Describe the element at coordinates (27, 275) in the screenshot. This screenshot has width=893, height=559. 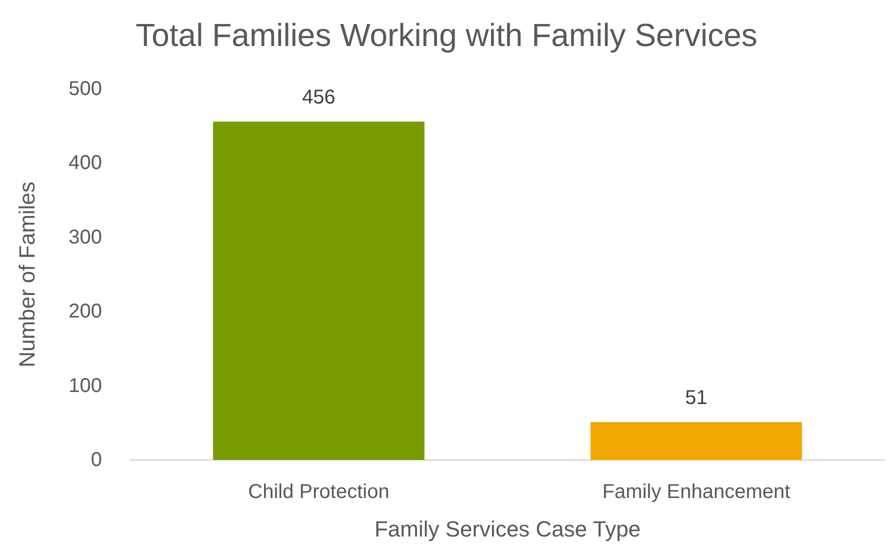
I see `y-axis-title: Number of Familes` at that location.